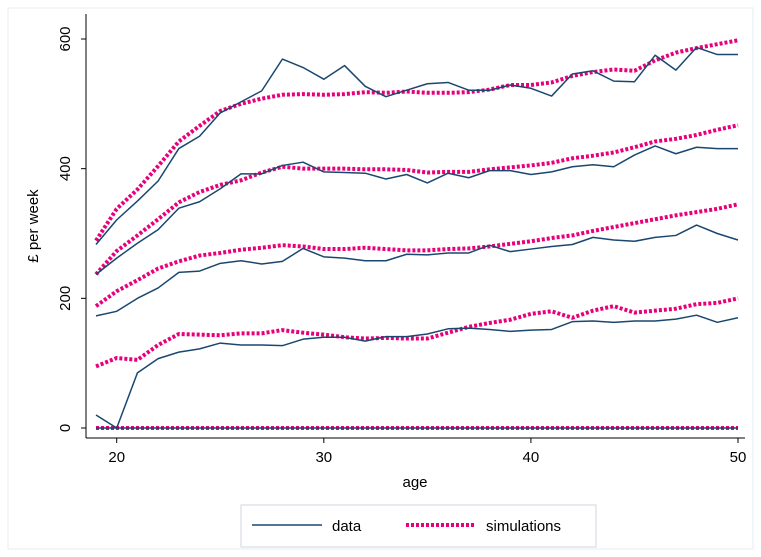 The height and width of the screenshot is (557, 761). What do you see at coordinates (65, 428) in the screenshot?
I see `y-tick-label: 0` at bounding box center [65, 428].